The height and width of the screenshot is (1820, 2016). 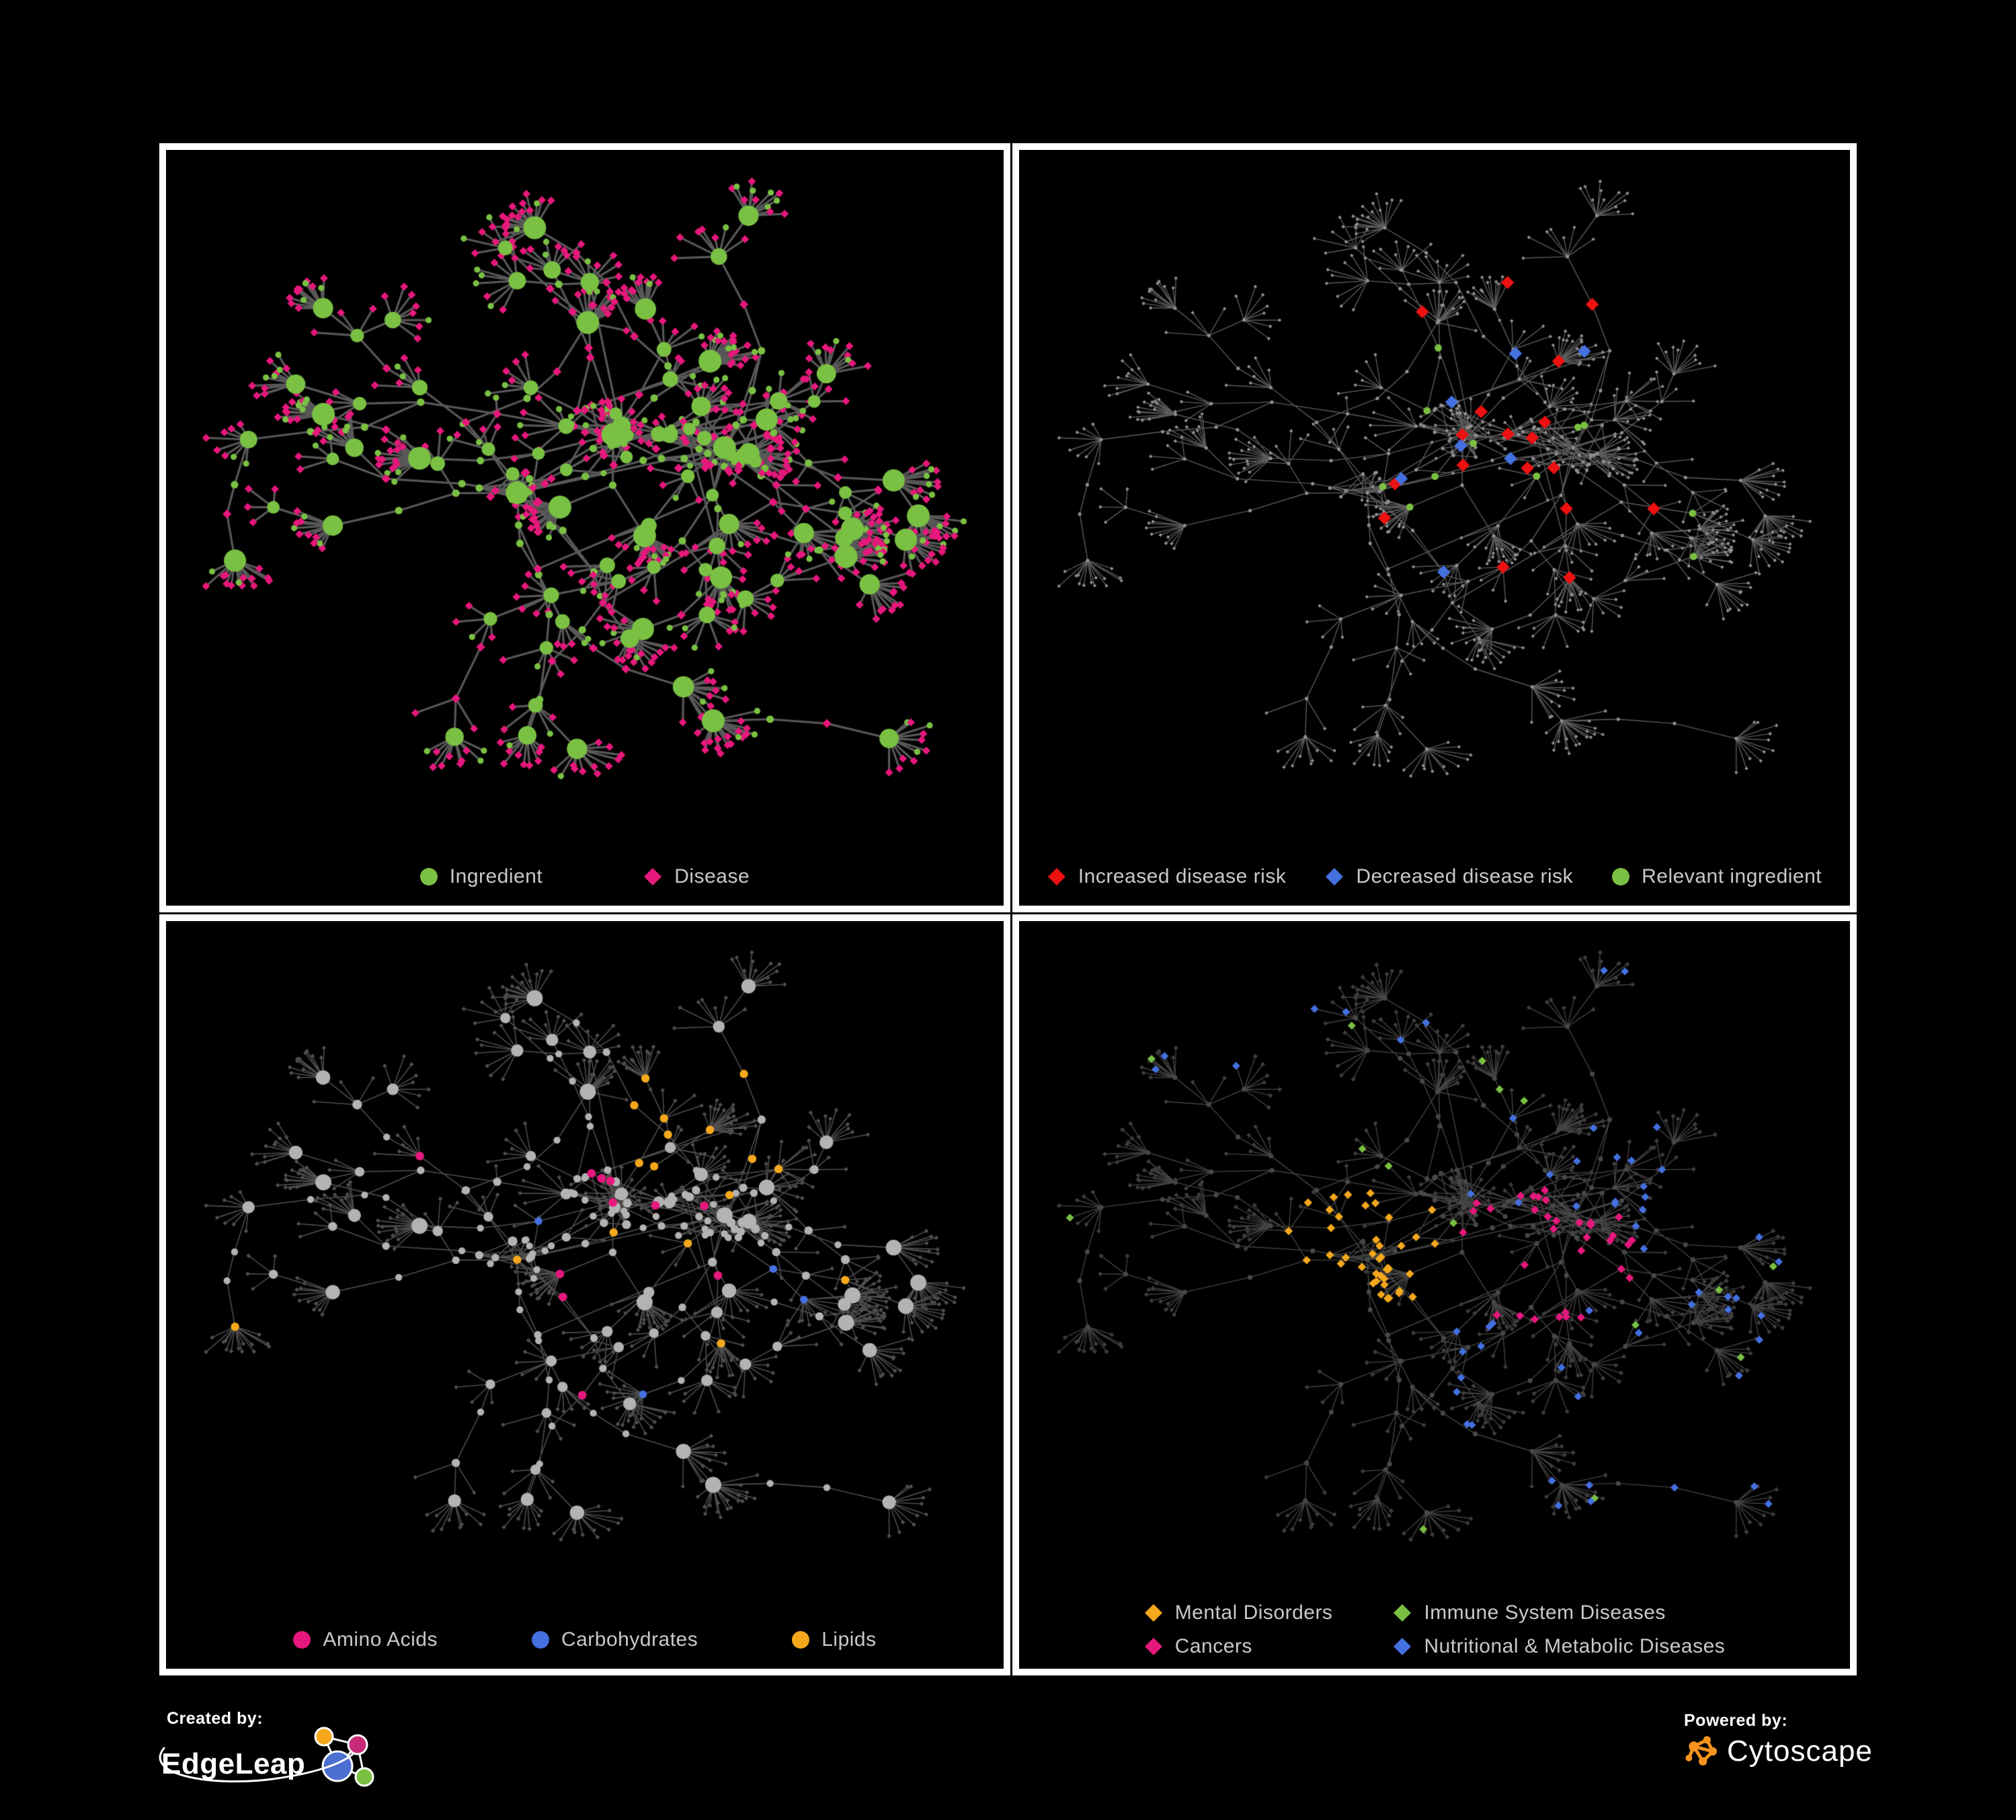 What do you see at coordinates (849, 1639) in the screenshot?
I see `legend-label: Lipids` at bounding box center [849, 1639].